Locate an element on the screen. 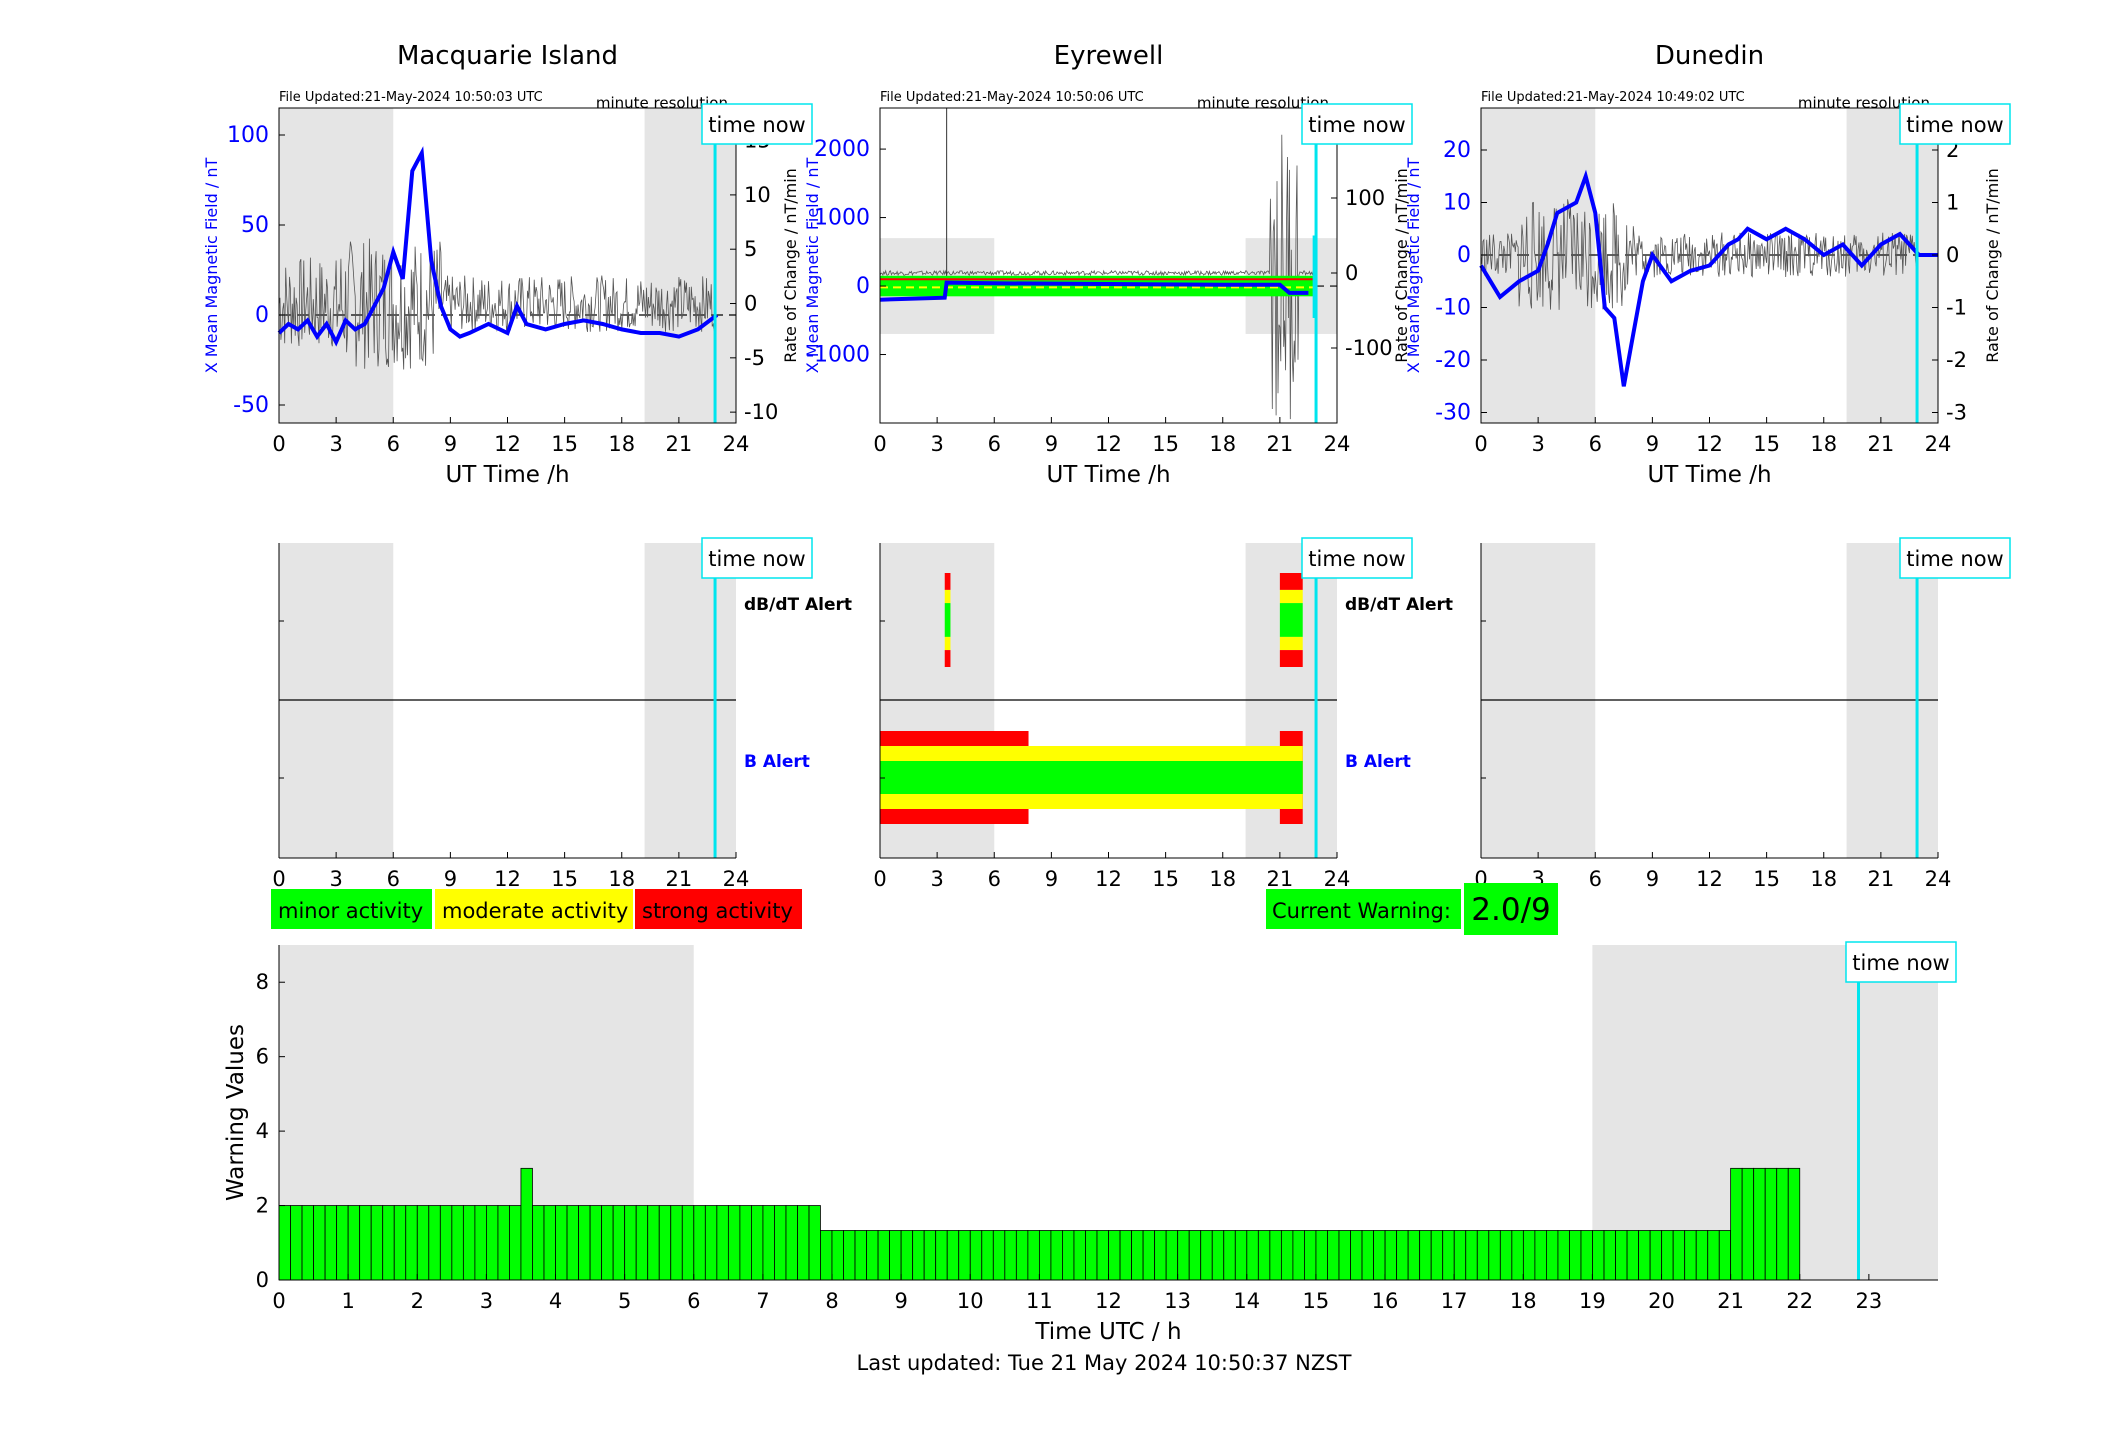 The height and width of the screenshot is (1437, 2117). b-alert-label: B Alert is located at coordinates (777, 762).